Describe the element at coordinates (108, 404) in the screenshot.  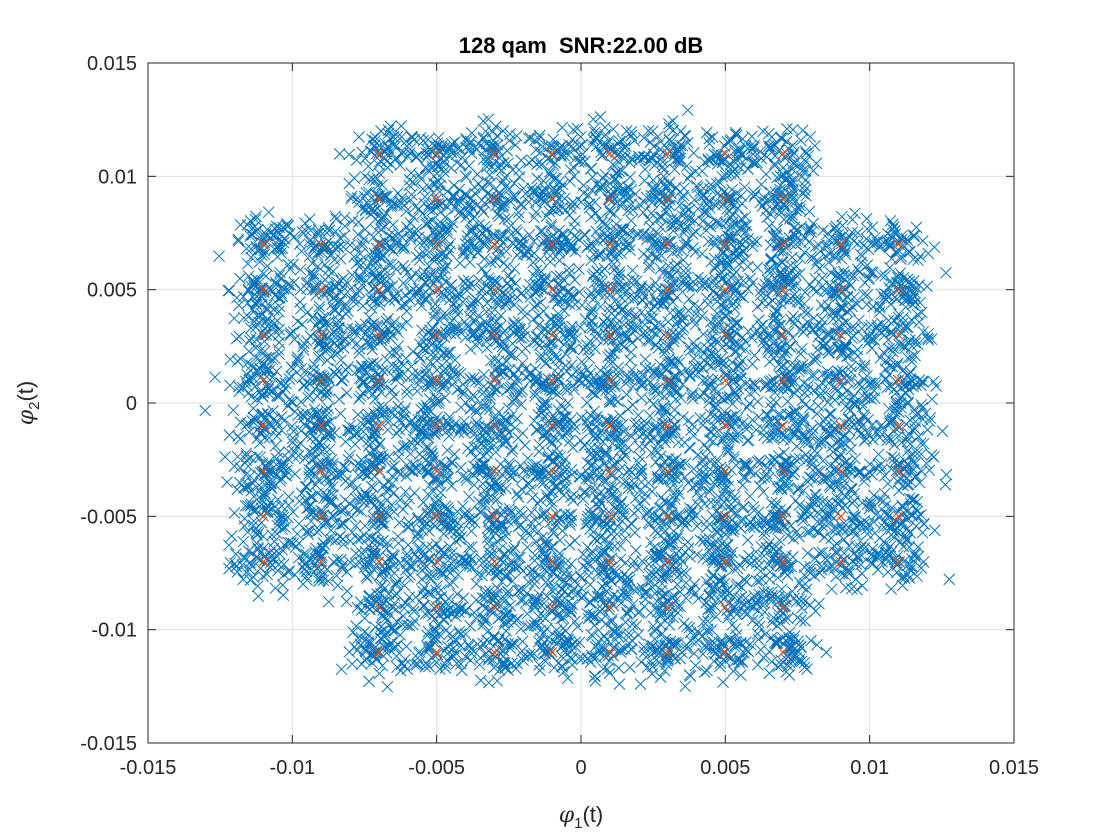
I see `y-tick-labels: -0.015 -0.01 -0.005 0 0.005 0.01 0.015` at that location.